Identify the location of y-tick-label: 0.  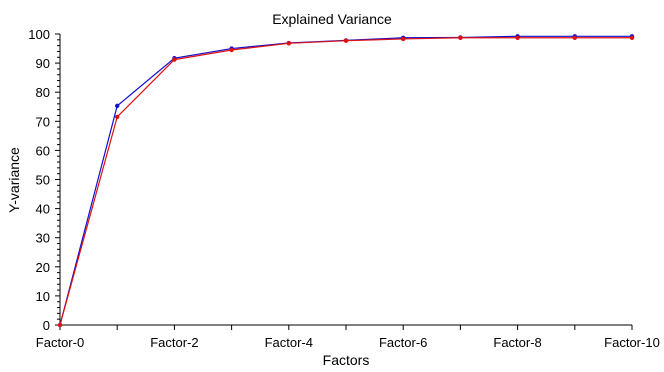
(46, 325).